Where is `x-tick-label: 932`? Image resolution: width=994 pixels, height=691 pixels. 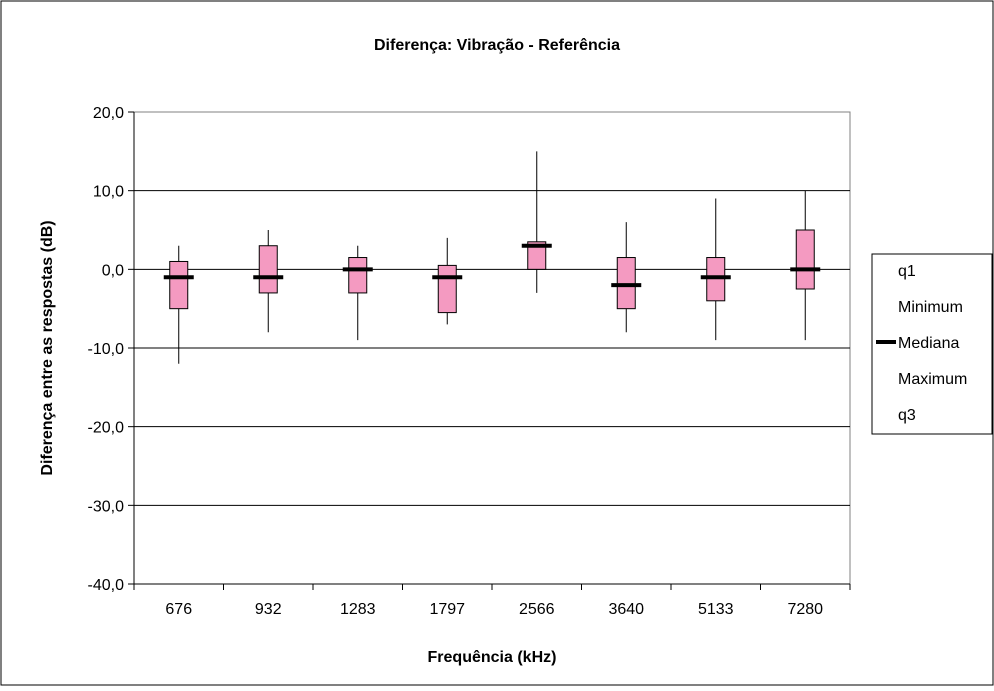
x-tick-label: 932 is located at coordinates (268, 609).